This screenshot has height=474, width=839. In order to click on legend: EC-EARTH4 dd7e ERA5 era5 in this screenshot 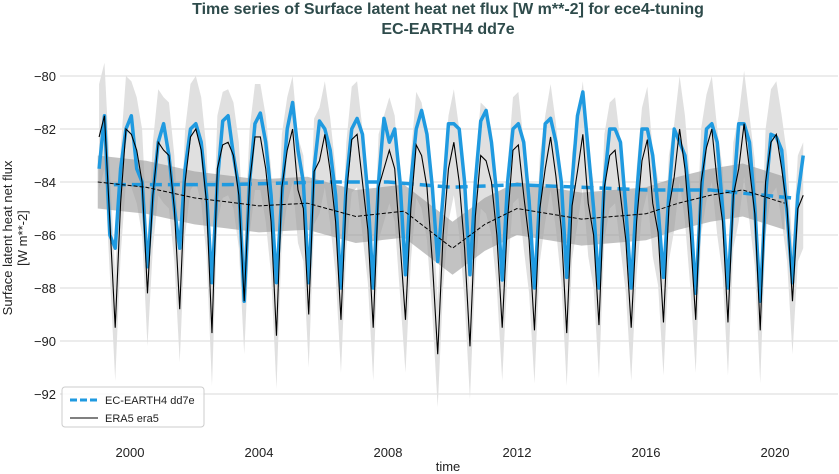, I will do `click(133, 407)`.